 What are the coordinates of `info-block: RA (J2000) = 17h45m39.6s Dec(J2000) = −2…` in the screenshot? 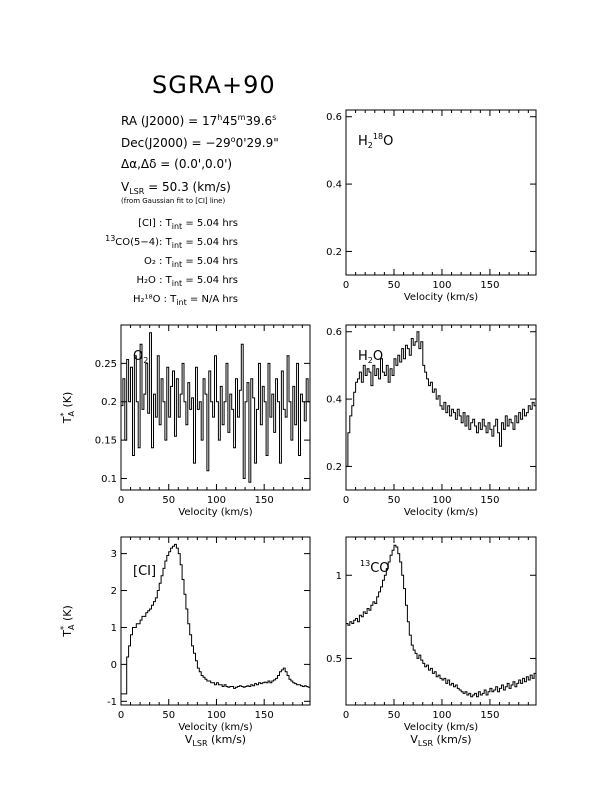 It's located at (192, 210).